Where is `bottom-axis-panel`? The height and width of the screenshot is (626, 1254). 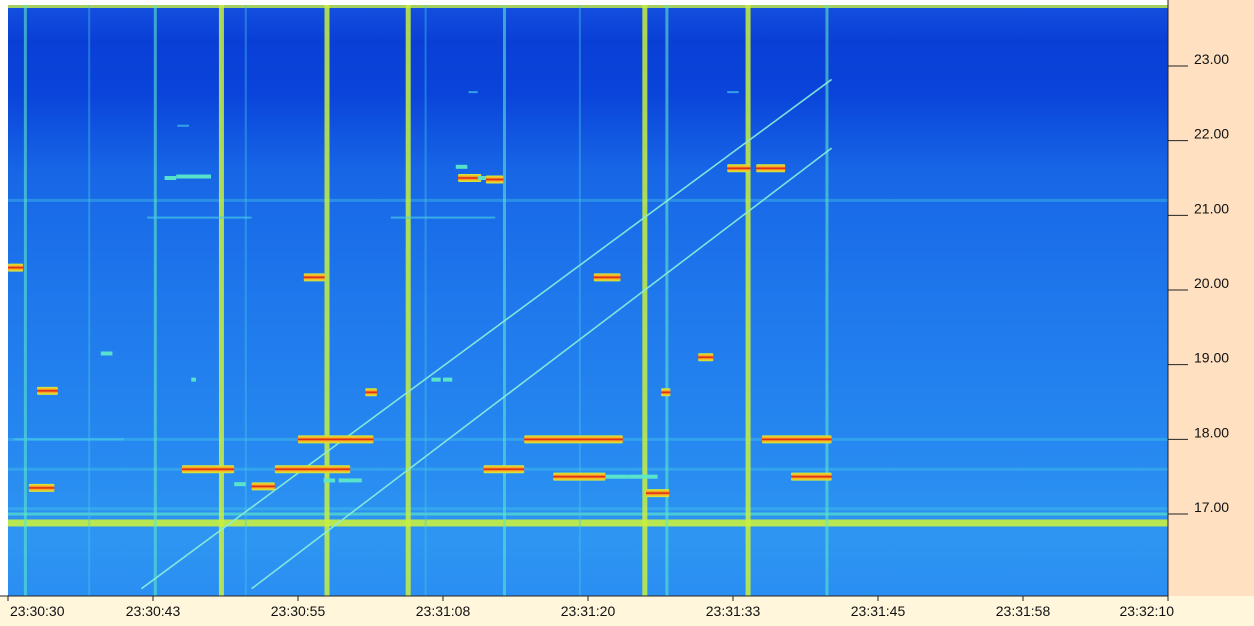
bottom-axis-panel is located at coordinates (627, 611).